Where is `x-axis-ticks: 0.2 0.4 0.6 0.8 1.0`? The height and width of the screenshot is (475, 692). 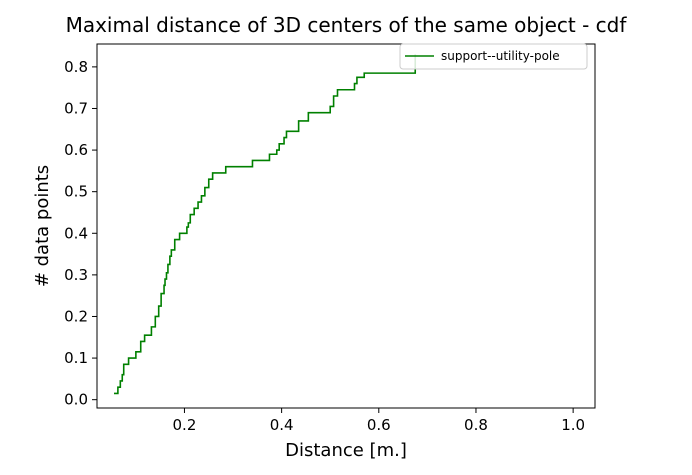
x-axis-ticks: 0.2 0.4 0.6 0.8 1.0 is located at coordinates (379, 421).